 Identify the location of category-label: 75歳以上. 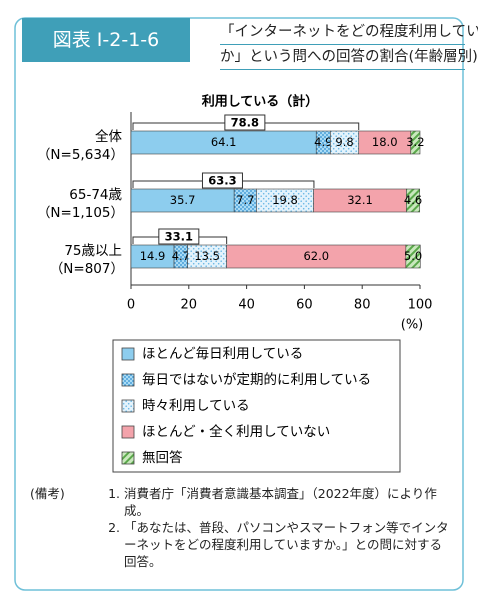
(93, 251).